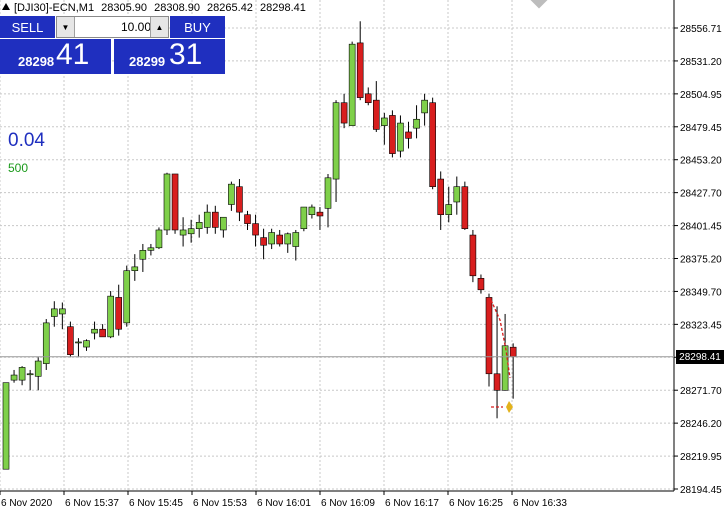 Image resolution: width=726 pixels, height=512 pixels. What do you see at coordinates (701, 325) in the screenshot?
I see `price-axis-label: 28323.45` at bounding box center [701, 325].